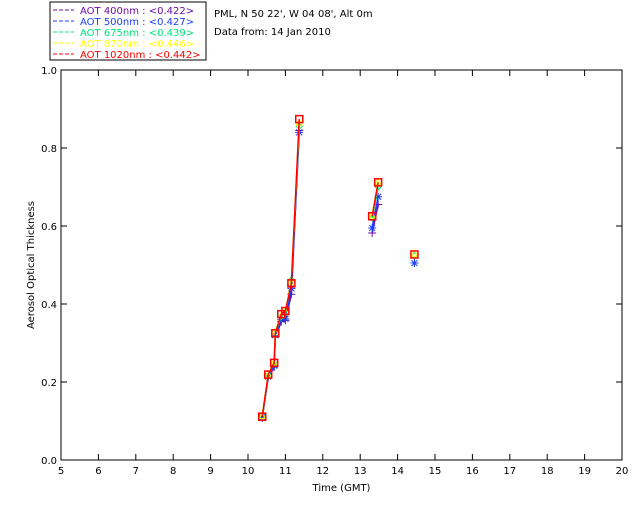  What do you see at coordinates (137, 44) in the screenshot?
I see `legend-entry: AOT 870nm : <0.446>` at bounding box center [137, 44].